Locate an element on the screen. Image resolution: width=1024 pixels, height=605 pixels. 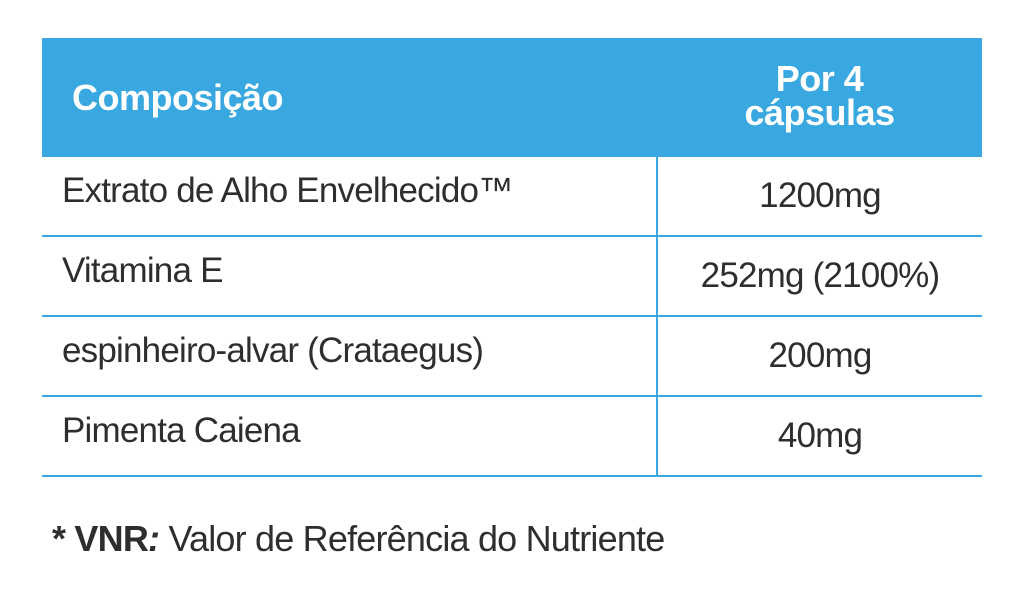
table-row: Extrato de Alho Envelhecido™ 1200mg is located at coordinates (512, 197).